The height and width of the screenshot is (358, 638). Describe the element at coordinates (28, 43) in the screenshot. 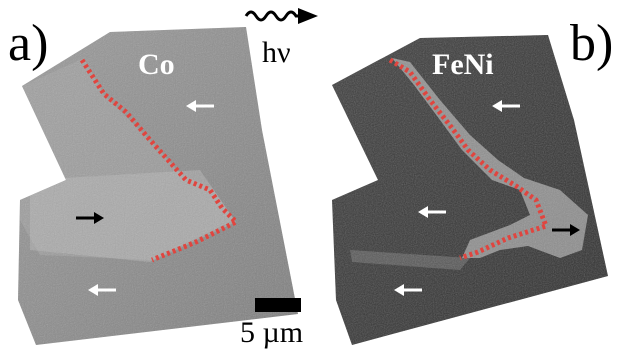

I see `panel-a-label: a)` at that location.